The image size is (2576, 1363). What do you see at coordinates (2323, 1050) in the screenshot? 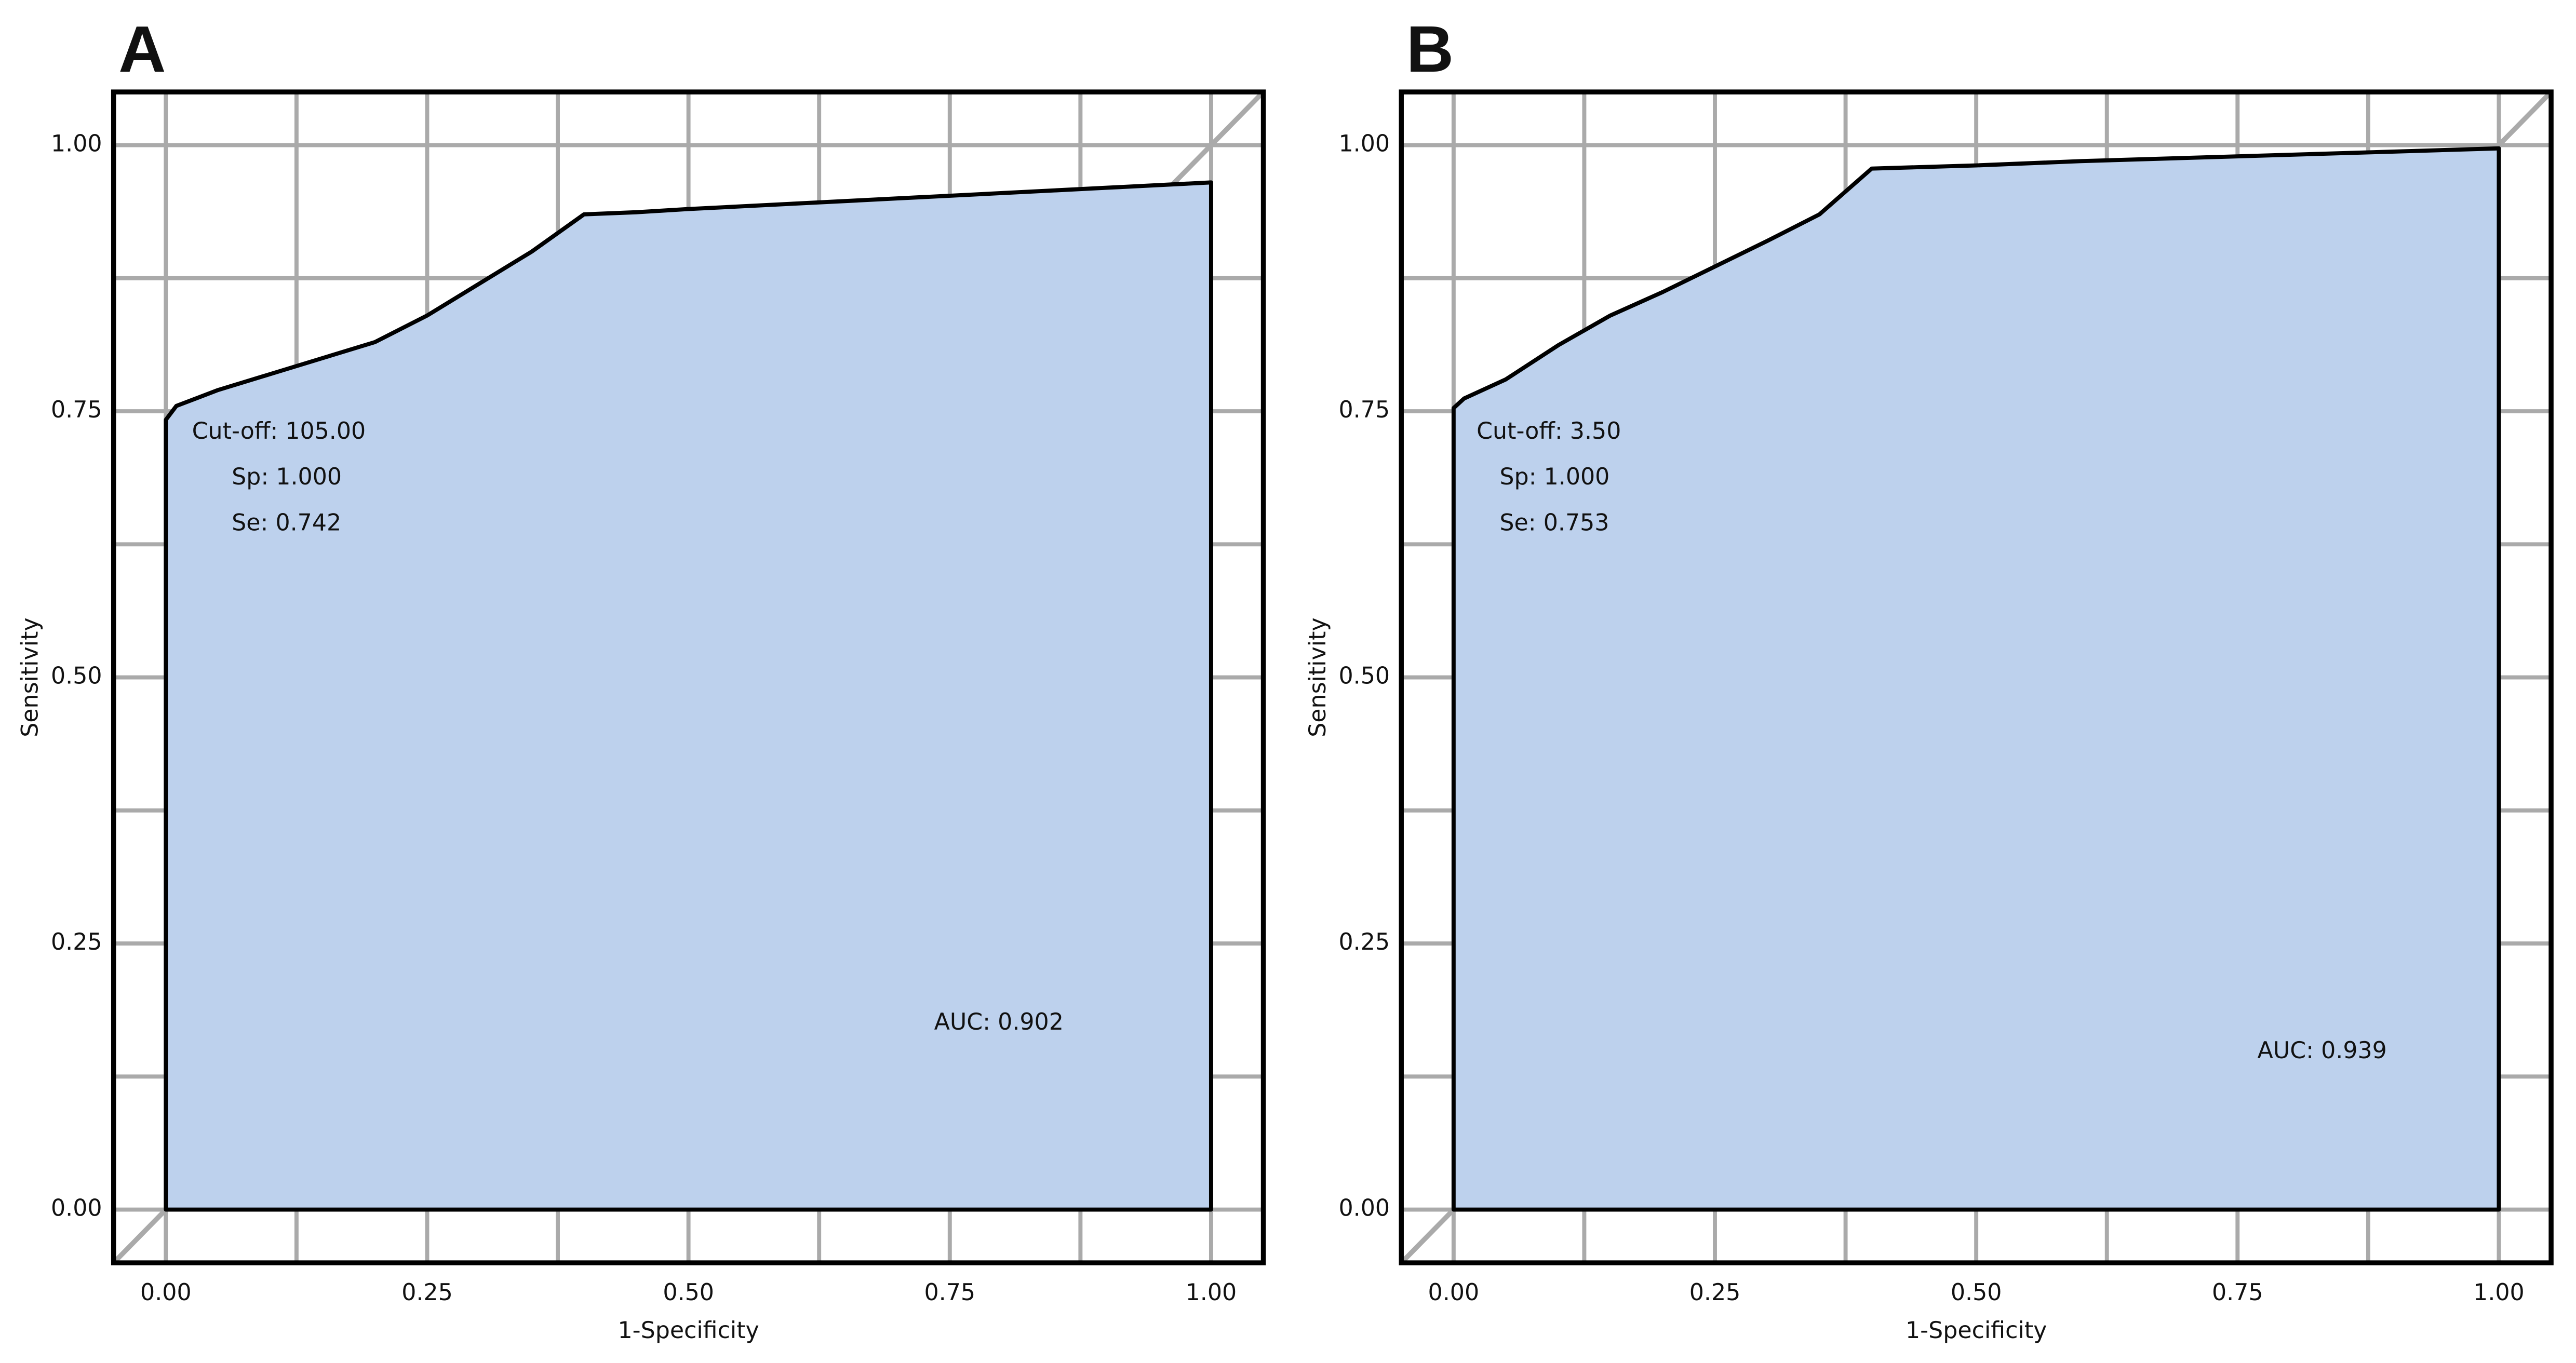
I see `annotation: AUC: 0.939` at bounding box center [2323, 1050].